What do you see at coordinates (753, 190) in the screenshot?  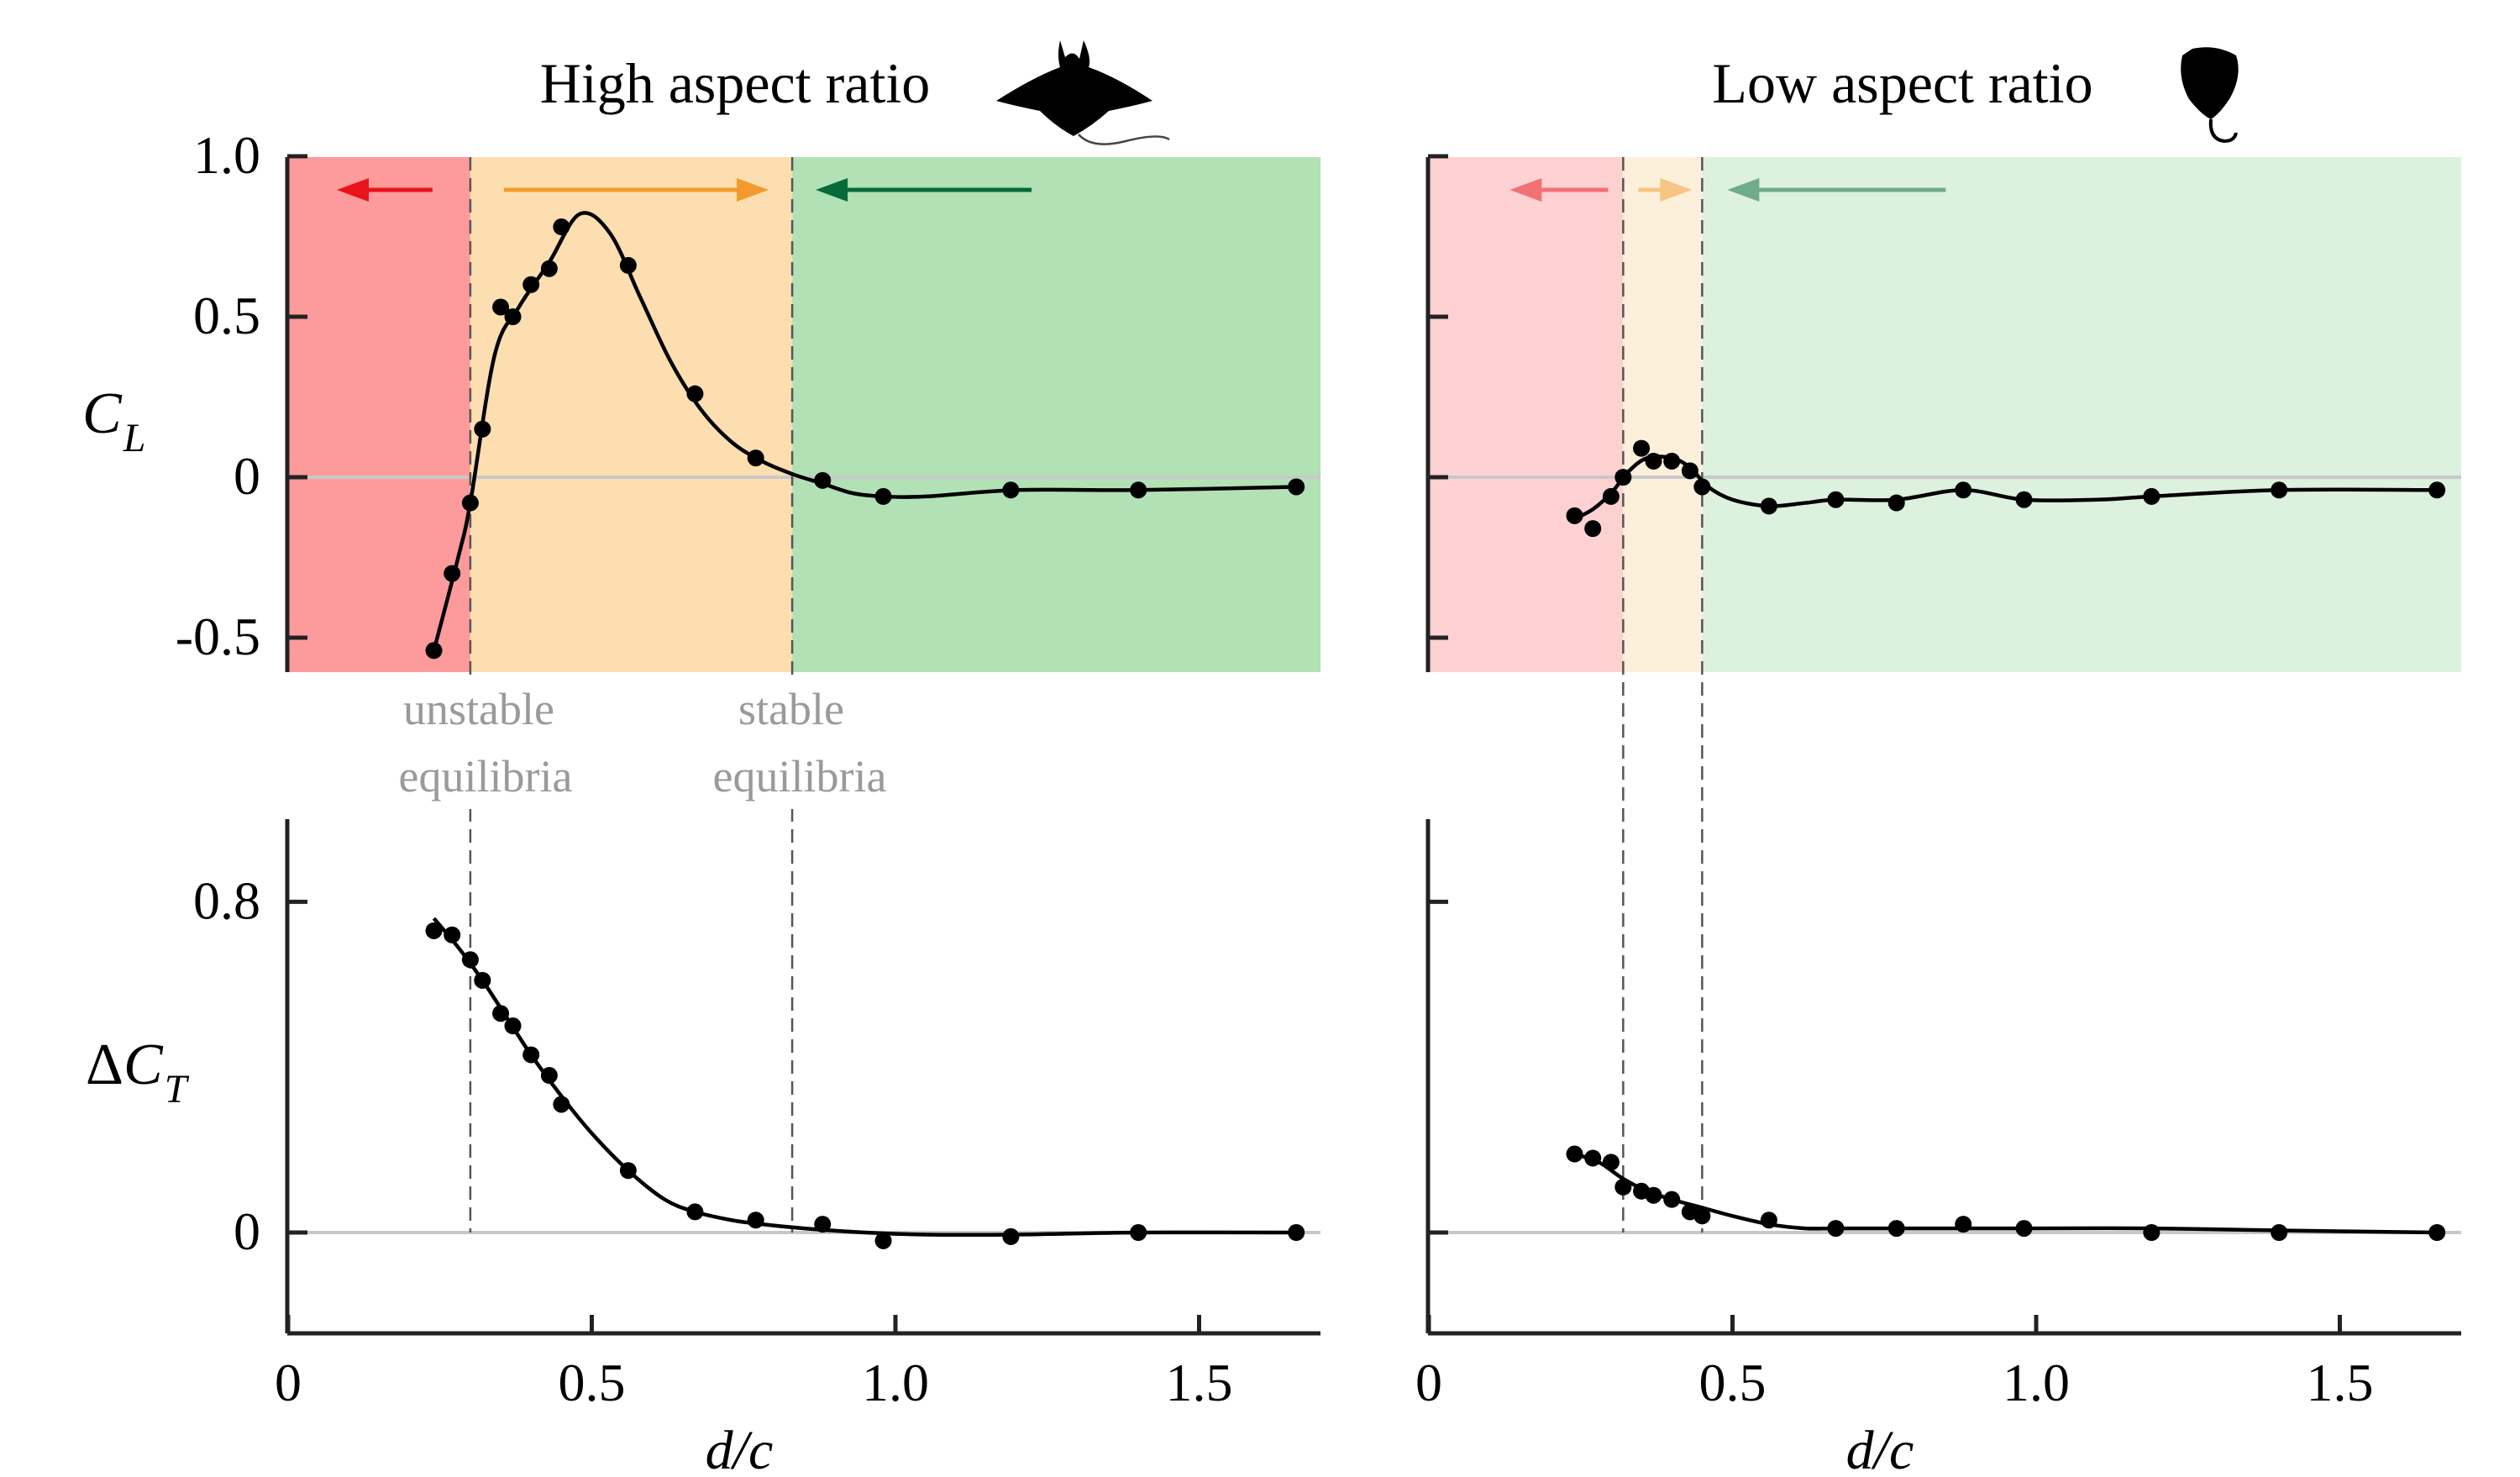 I see `left-top-arrow-orange-head` at bounding box center [753, 190].